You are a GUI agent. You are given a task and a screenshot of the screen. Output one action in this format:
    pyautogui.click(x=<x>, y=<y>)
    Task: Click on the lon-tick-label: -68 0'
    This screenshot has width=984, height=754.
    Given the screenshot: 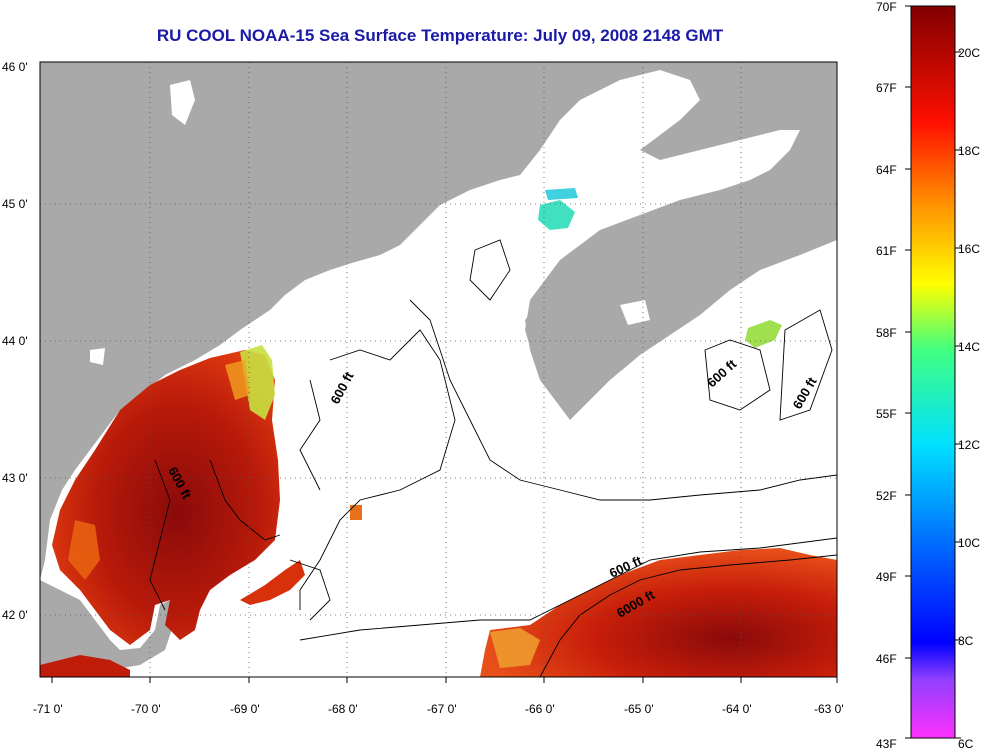 What is the action you would take?
    pyautogui.click(x=343, y=709)
    